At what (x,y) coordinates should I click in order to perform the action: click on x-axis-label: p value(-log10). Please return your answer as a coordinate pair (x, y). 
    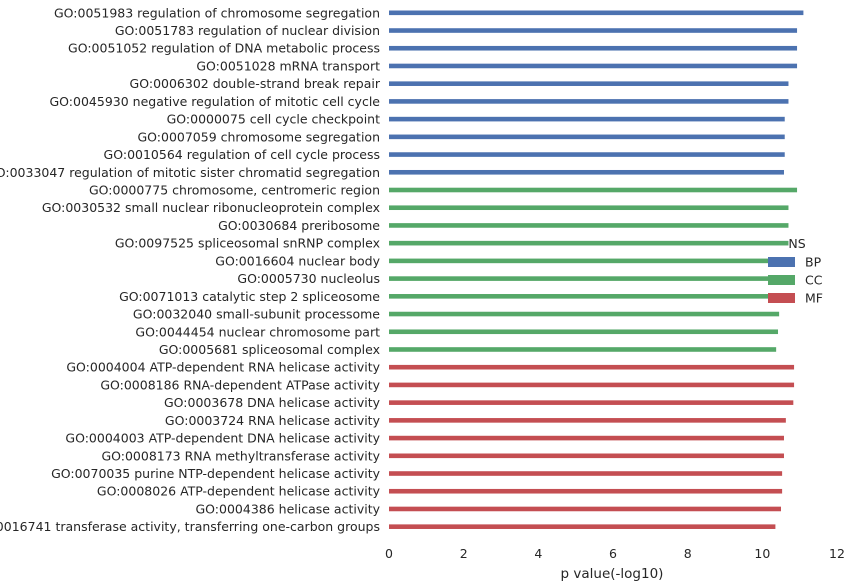
    Looking at the image, I should click on (612, 574).